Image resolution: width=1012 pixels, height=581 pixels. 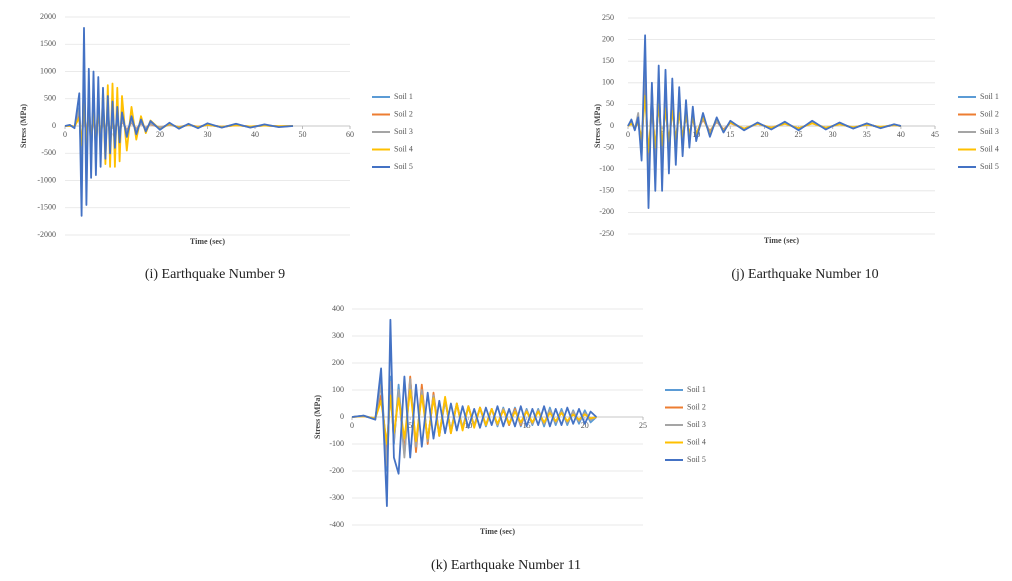 What do you see at coordinates (606, 233) in the screenshot?
I see `y-tick-label: -250` at bounding box center [606, 233].